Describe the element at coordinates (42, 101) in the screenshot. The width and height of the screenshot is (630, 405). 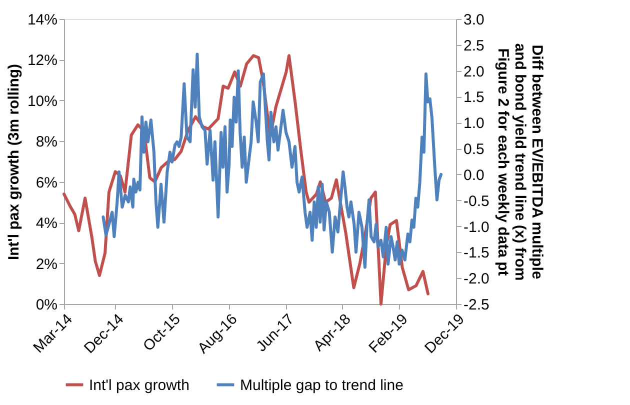
I see `y-tick-label: 10%` at that location.